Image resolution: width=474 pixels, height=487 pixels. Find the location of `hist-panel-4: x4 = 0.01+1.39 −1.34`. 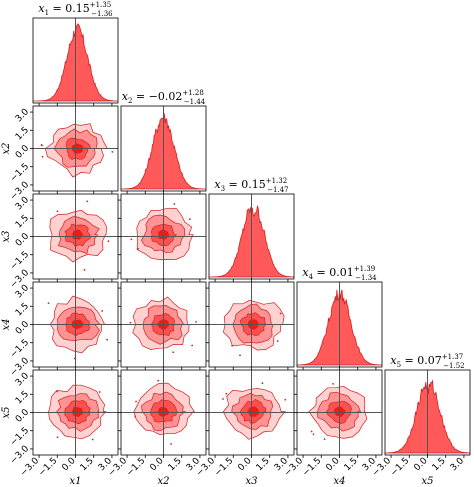

hist-panel-4: x4 = 0.01+1.39 −1.34 is located at coordinates (339, 317).